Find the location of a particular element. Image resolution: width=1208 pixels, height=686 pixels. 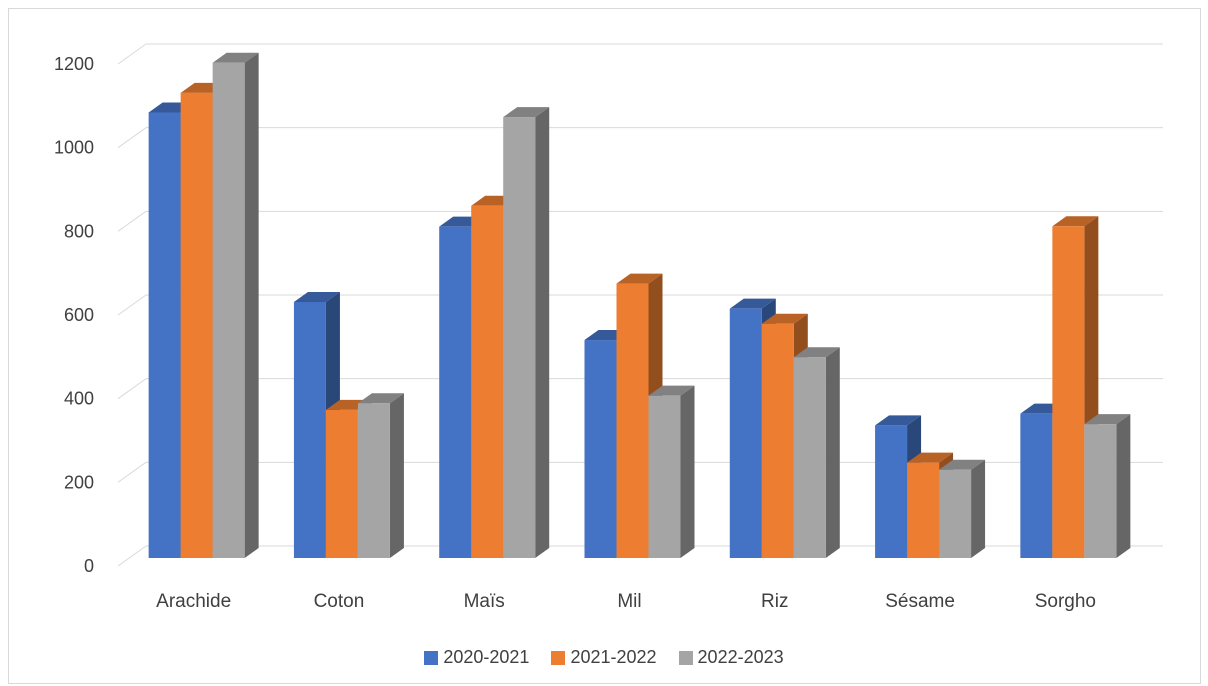

y-tick-label: 800 is located at coordinates (79, 231).